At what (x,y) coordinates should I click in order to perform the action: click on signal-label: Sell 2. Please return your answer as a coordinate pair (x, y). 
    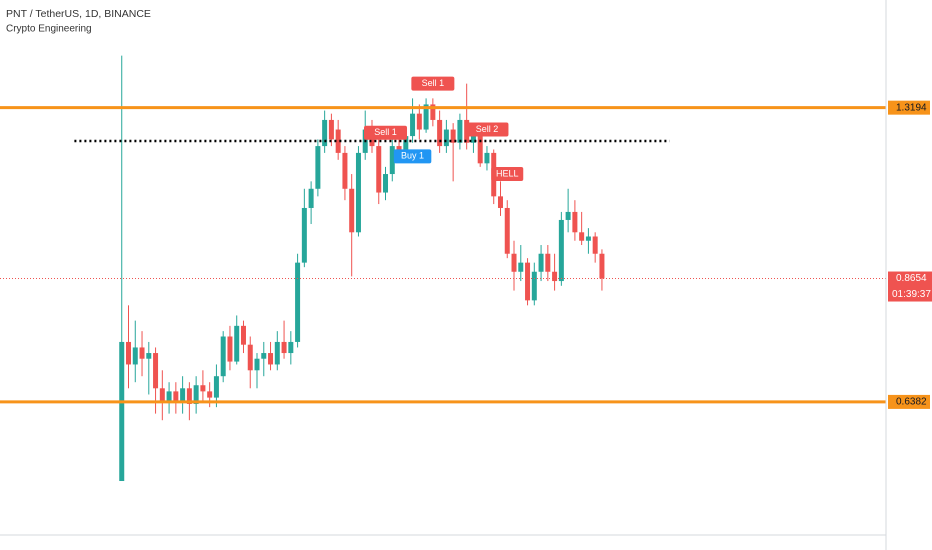
    Looking at the image, I should click on (487, 129).